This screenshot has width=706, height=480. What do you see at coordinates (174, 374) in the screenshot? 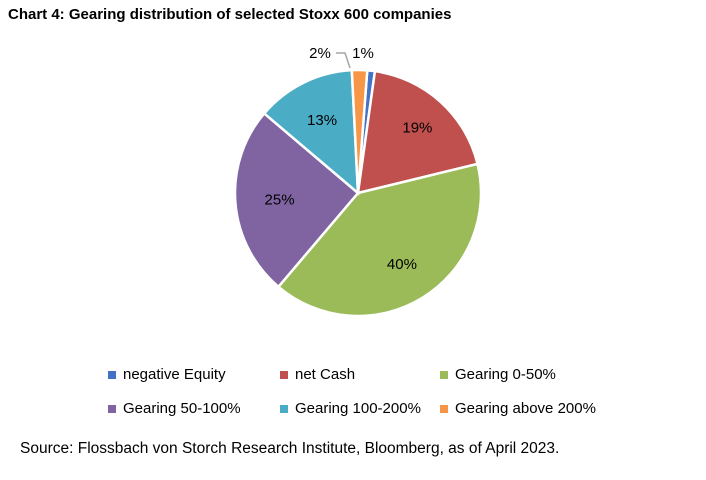
I see `legend-label: negative Equity` at bounding box center [174, 374].